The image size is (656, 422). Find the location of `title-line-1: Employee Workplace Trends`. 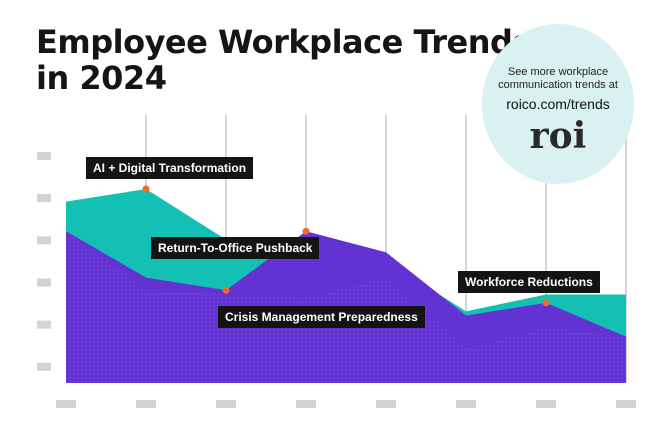

title-line-1: Employee Workplace Trends is located at coordinates (283, 42).